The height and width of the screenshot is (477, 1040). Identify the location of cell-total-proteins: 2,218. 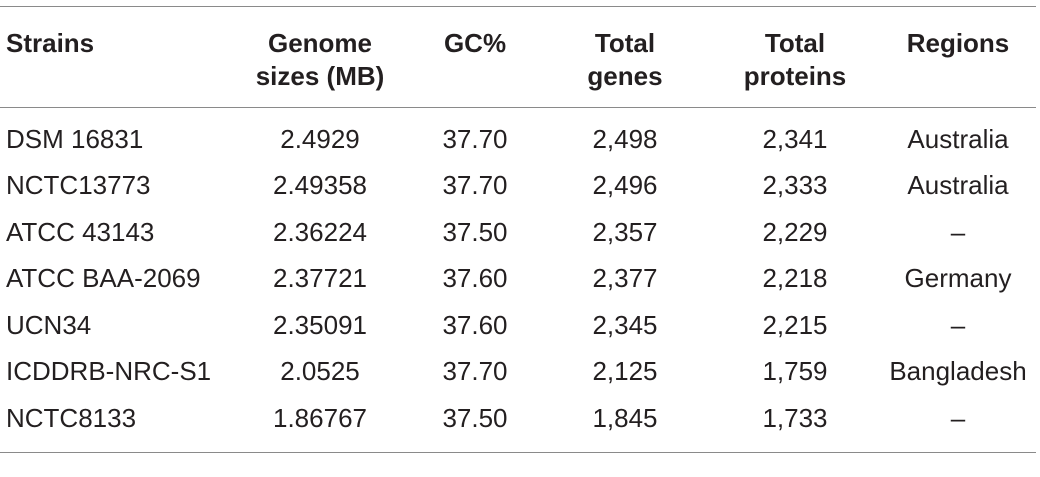
(795, 278).